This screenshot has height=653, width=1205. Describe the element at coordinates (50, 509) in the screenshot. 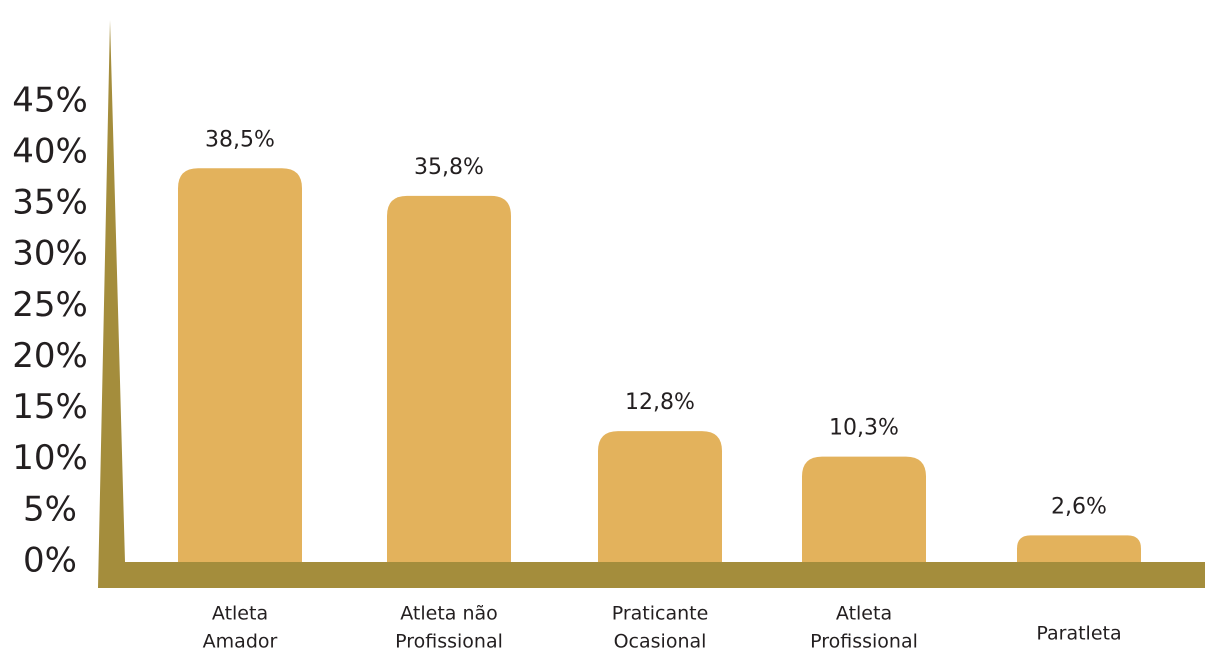

I see `y-tick-label: 5%` at that location.